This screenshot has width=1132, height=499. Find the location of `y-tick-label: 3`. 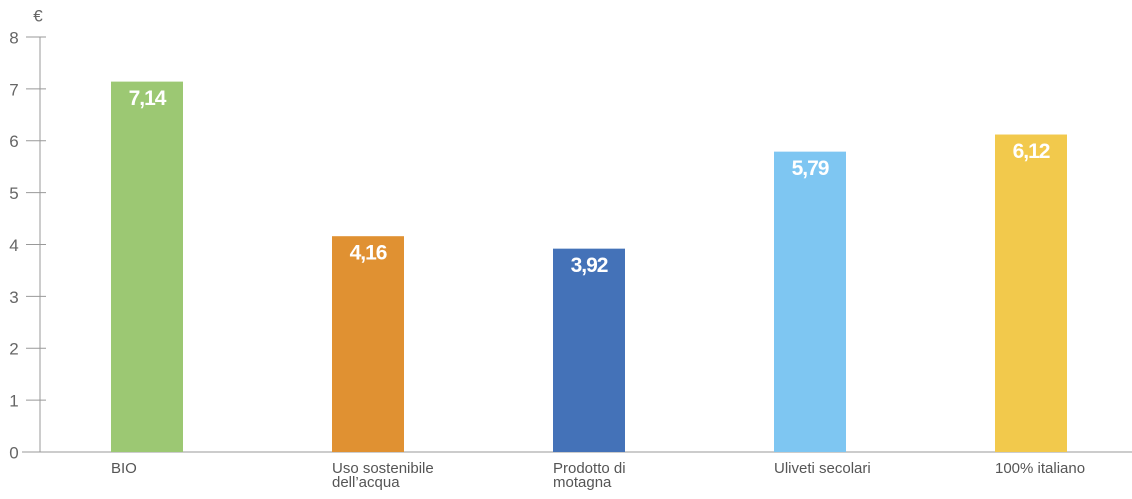

y-tick-label: 3 is located at coordinates (13, 297).